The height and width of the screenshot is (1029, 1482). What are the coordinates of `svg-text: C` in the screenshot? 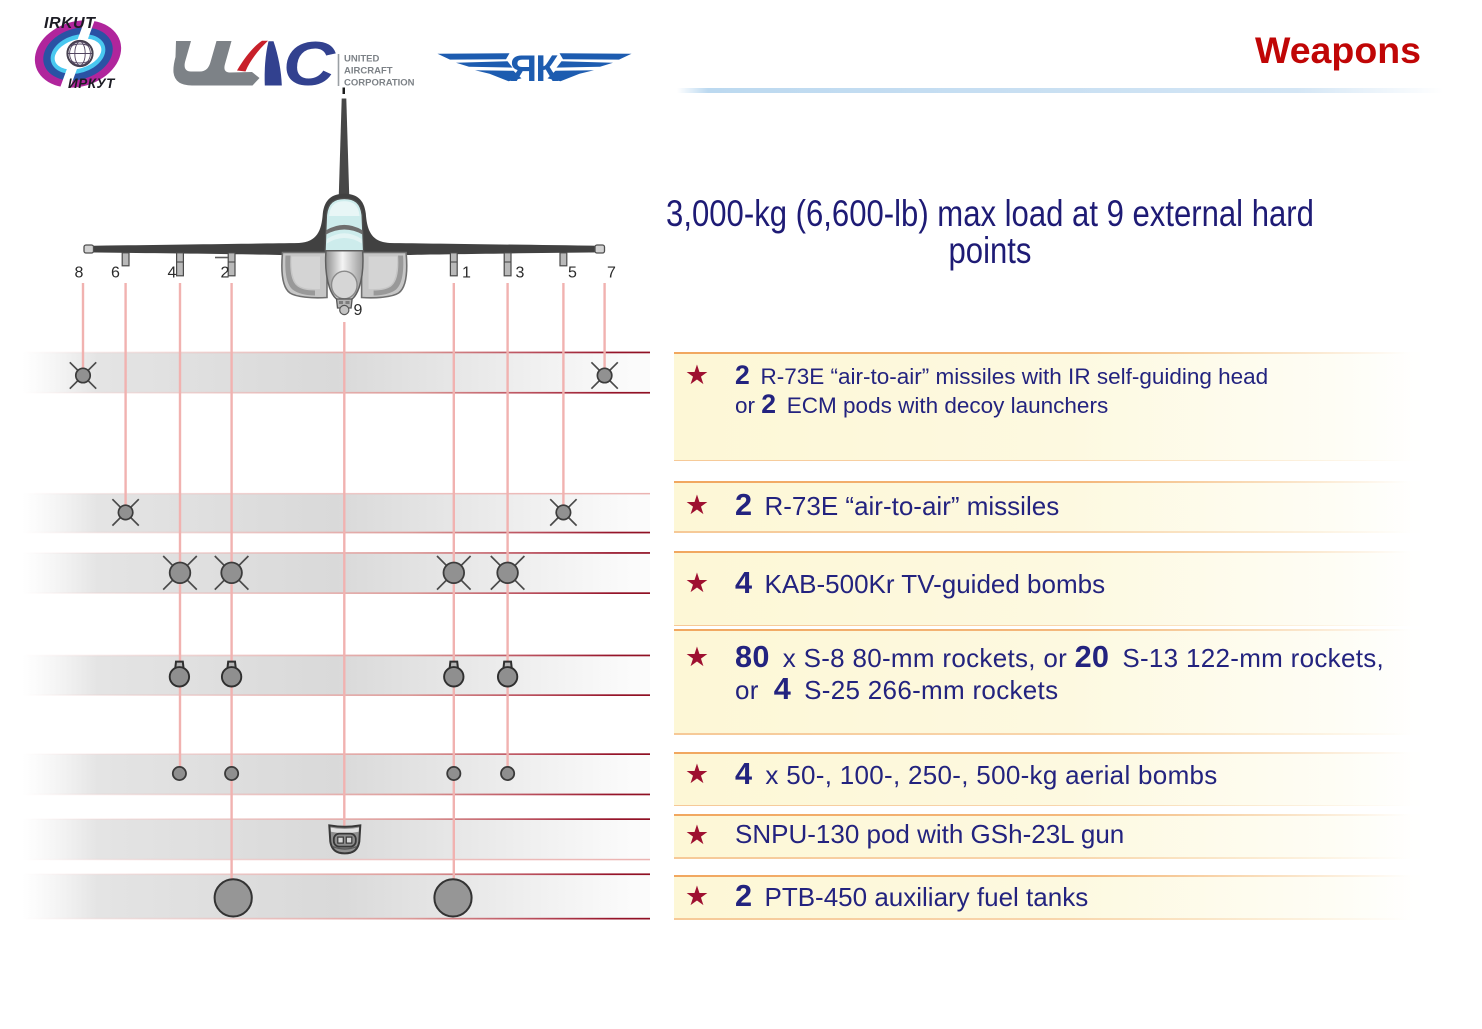 It's located at (310, 64).